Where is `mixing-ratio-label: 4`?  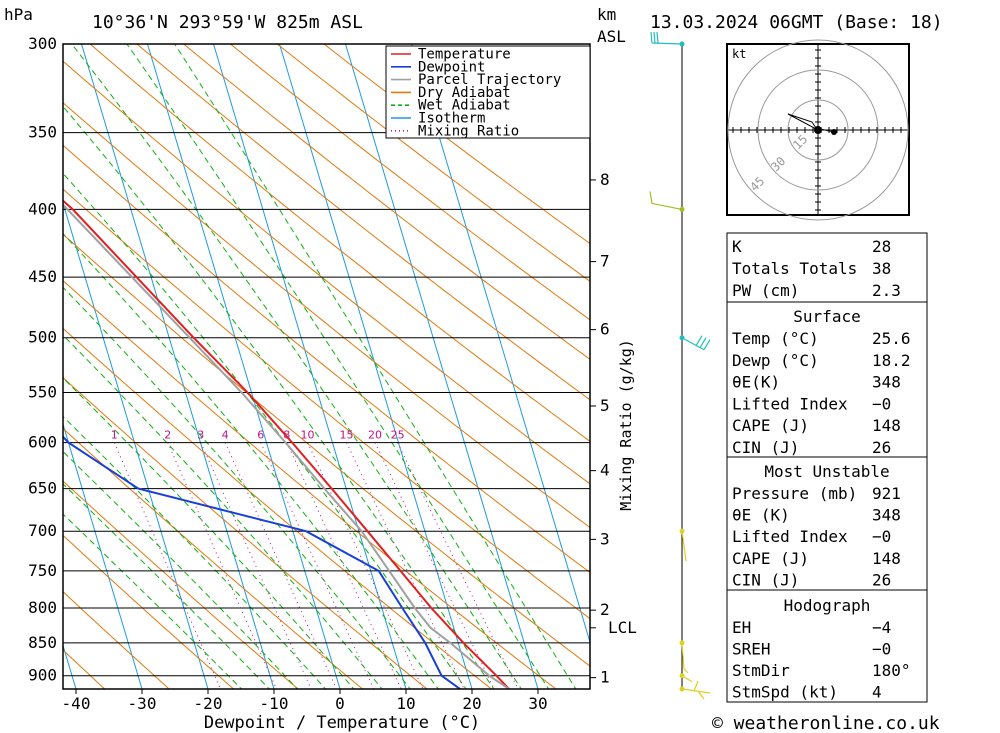
mixing-ratio-label: 4 is located at coordinates (225, 435).